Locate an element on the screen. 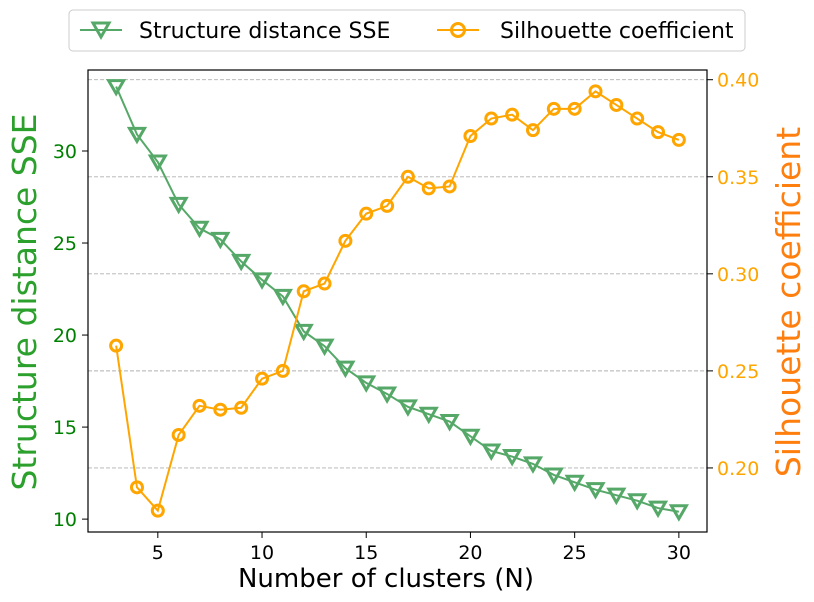 The height and width of the screenshot is (602, 814). x-tick-label: 5 is located at coordinates (158, 553).